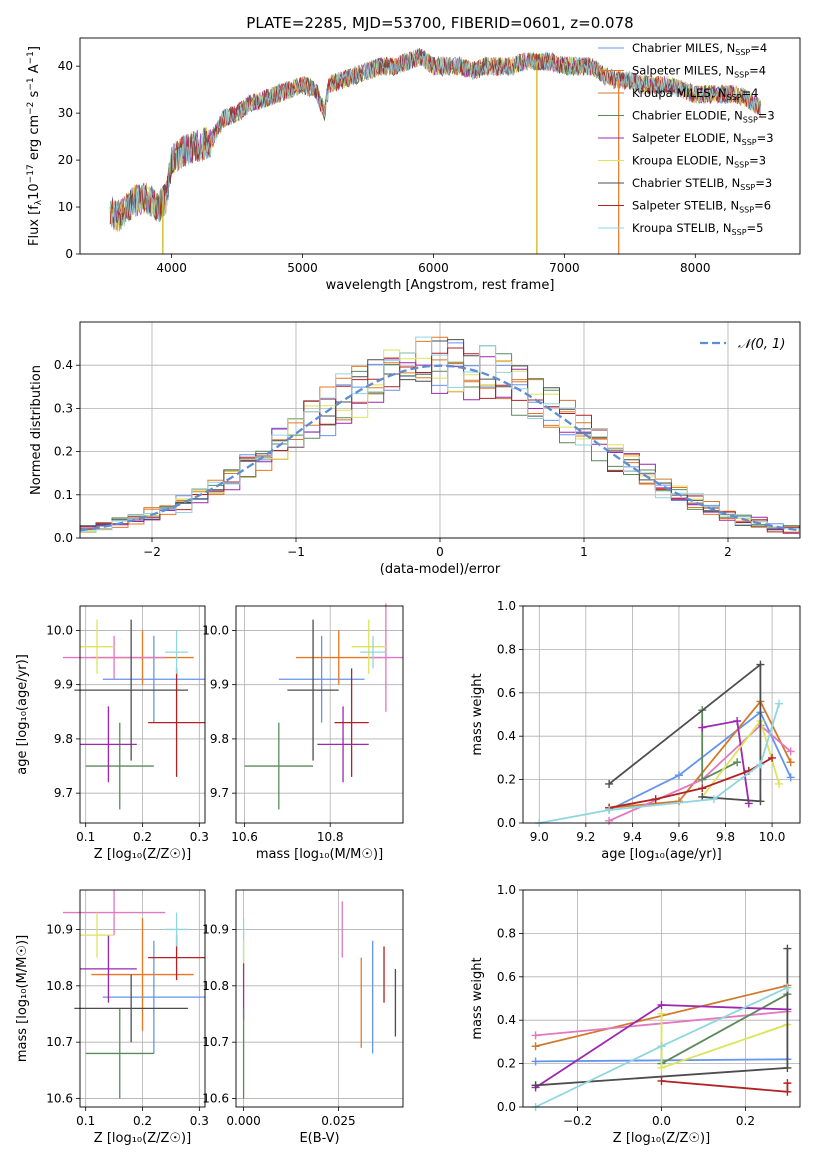 The width and height of the screenshot is (819, 1170). Describe the element at coordinates (725, 837) in the screenshot. I see `x-tick-label: 9.8` at that location.